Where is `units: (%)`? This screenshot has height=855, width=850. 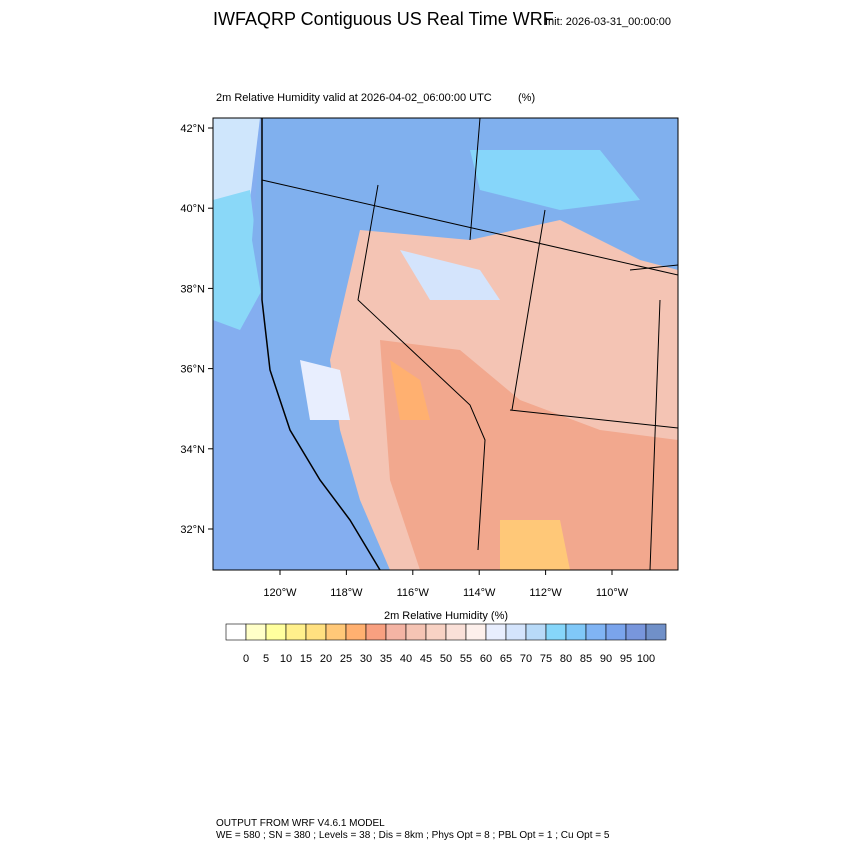 units: (%) is located at coordinates (526, 98).